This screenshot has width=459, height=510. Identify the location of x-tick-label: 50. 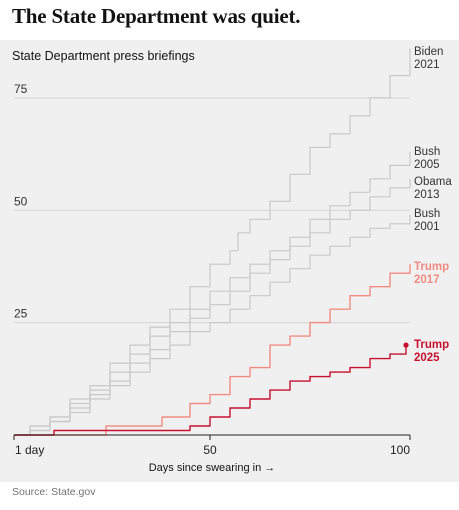
(210, 450).